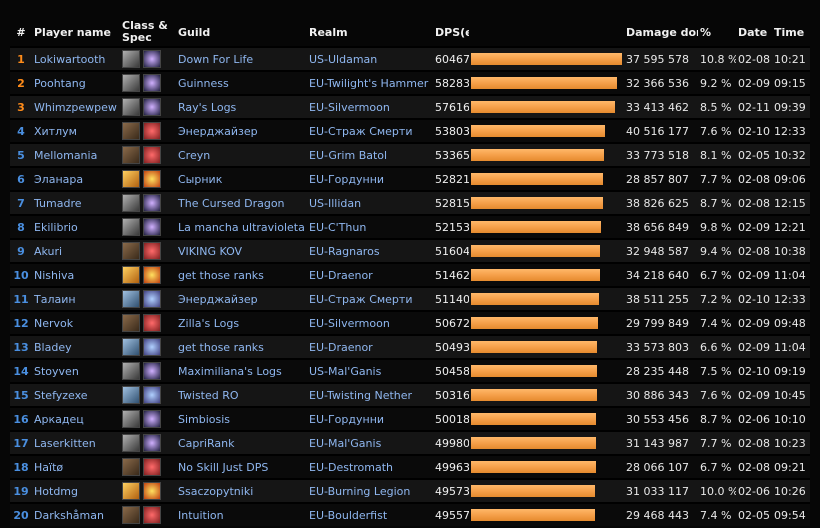 This screenshot has width=820, height=528. I want to click on player-name-link: Эланара, so click(76, 179).